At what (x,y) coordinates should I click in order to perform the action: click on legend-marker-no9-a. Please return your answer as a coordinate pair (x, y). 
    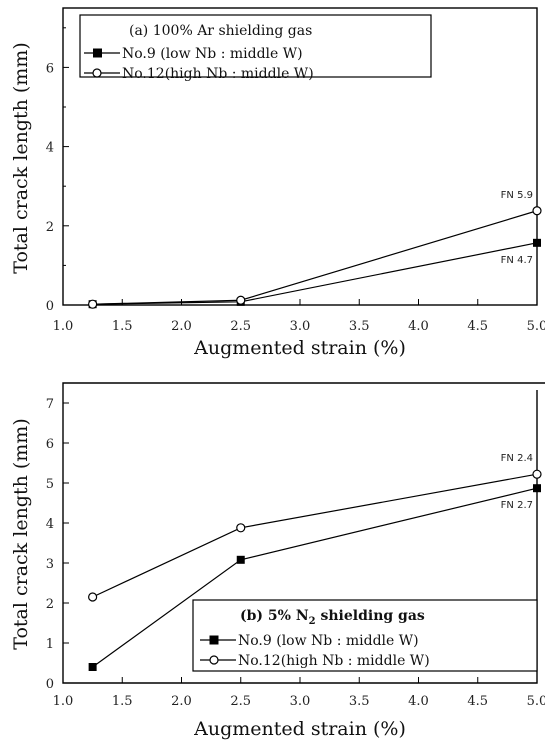
    Looking at the image, I should click on (97, 53).